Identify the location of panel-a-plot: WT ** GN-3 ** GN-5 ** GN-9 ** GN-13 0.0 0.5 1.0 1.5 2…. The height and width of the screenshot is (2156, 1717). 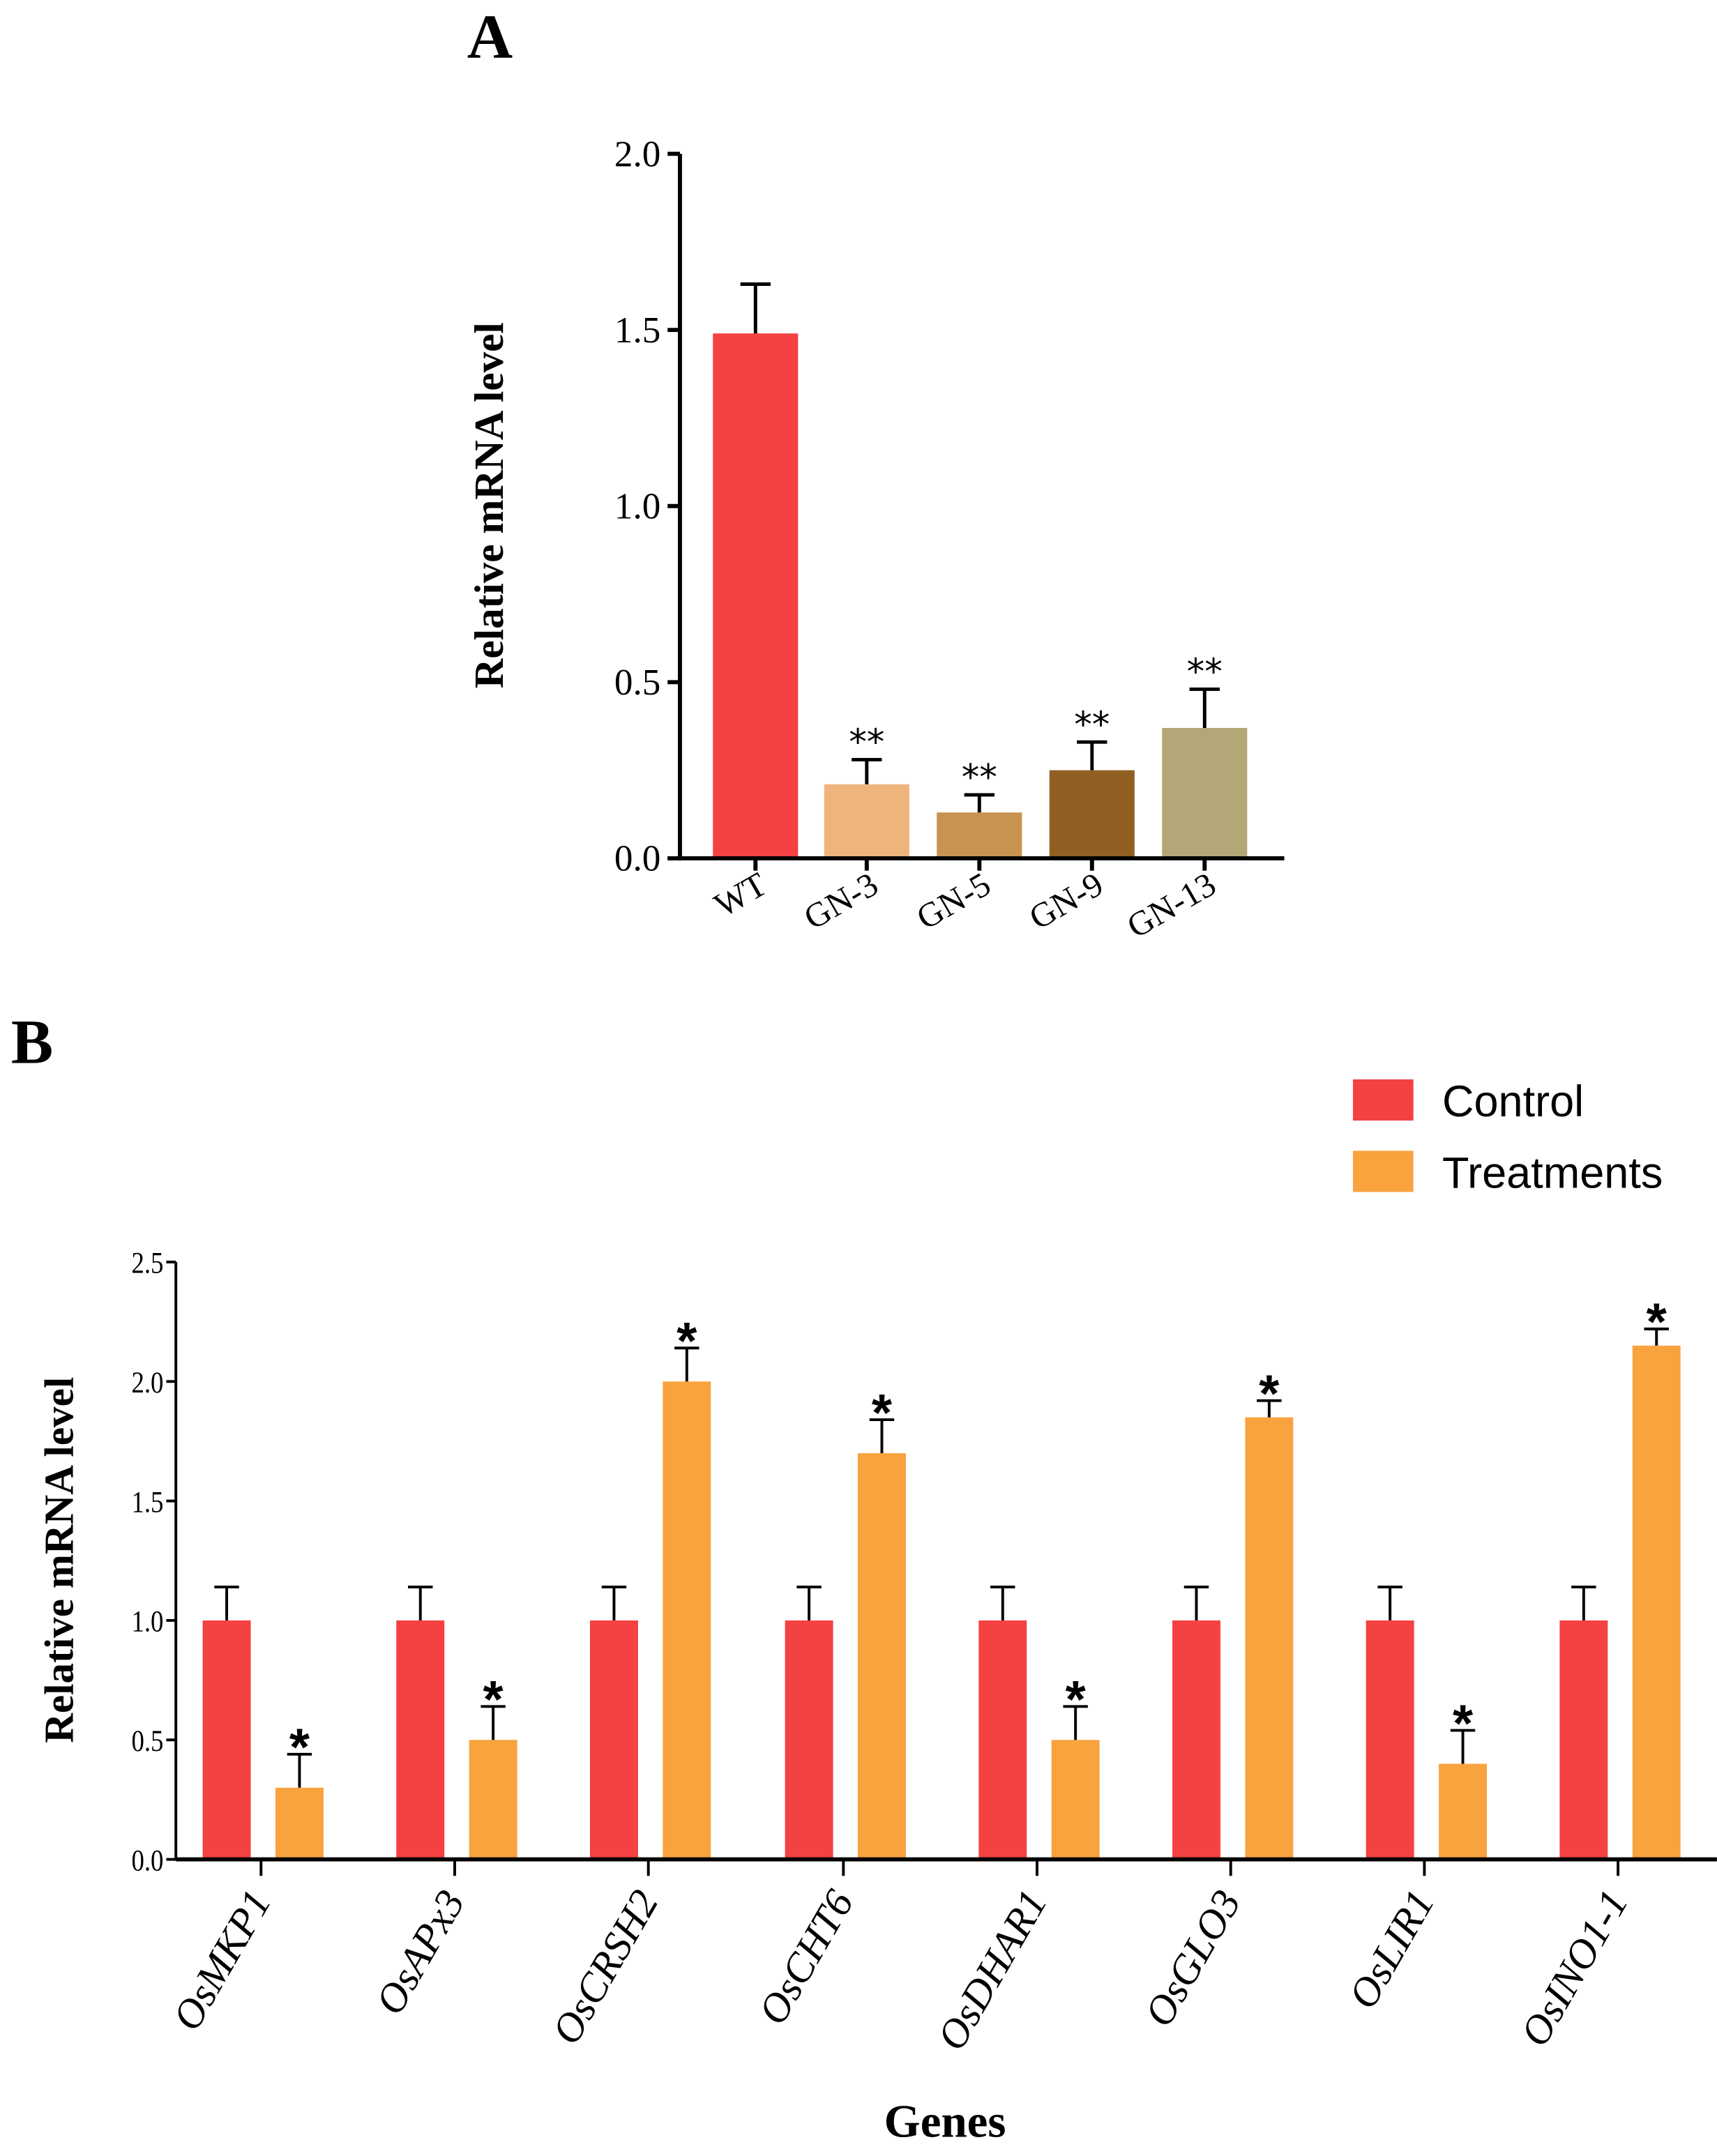
(950, 539).